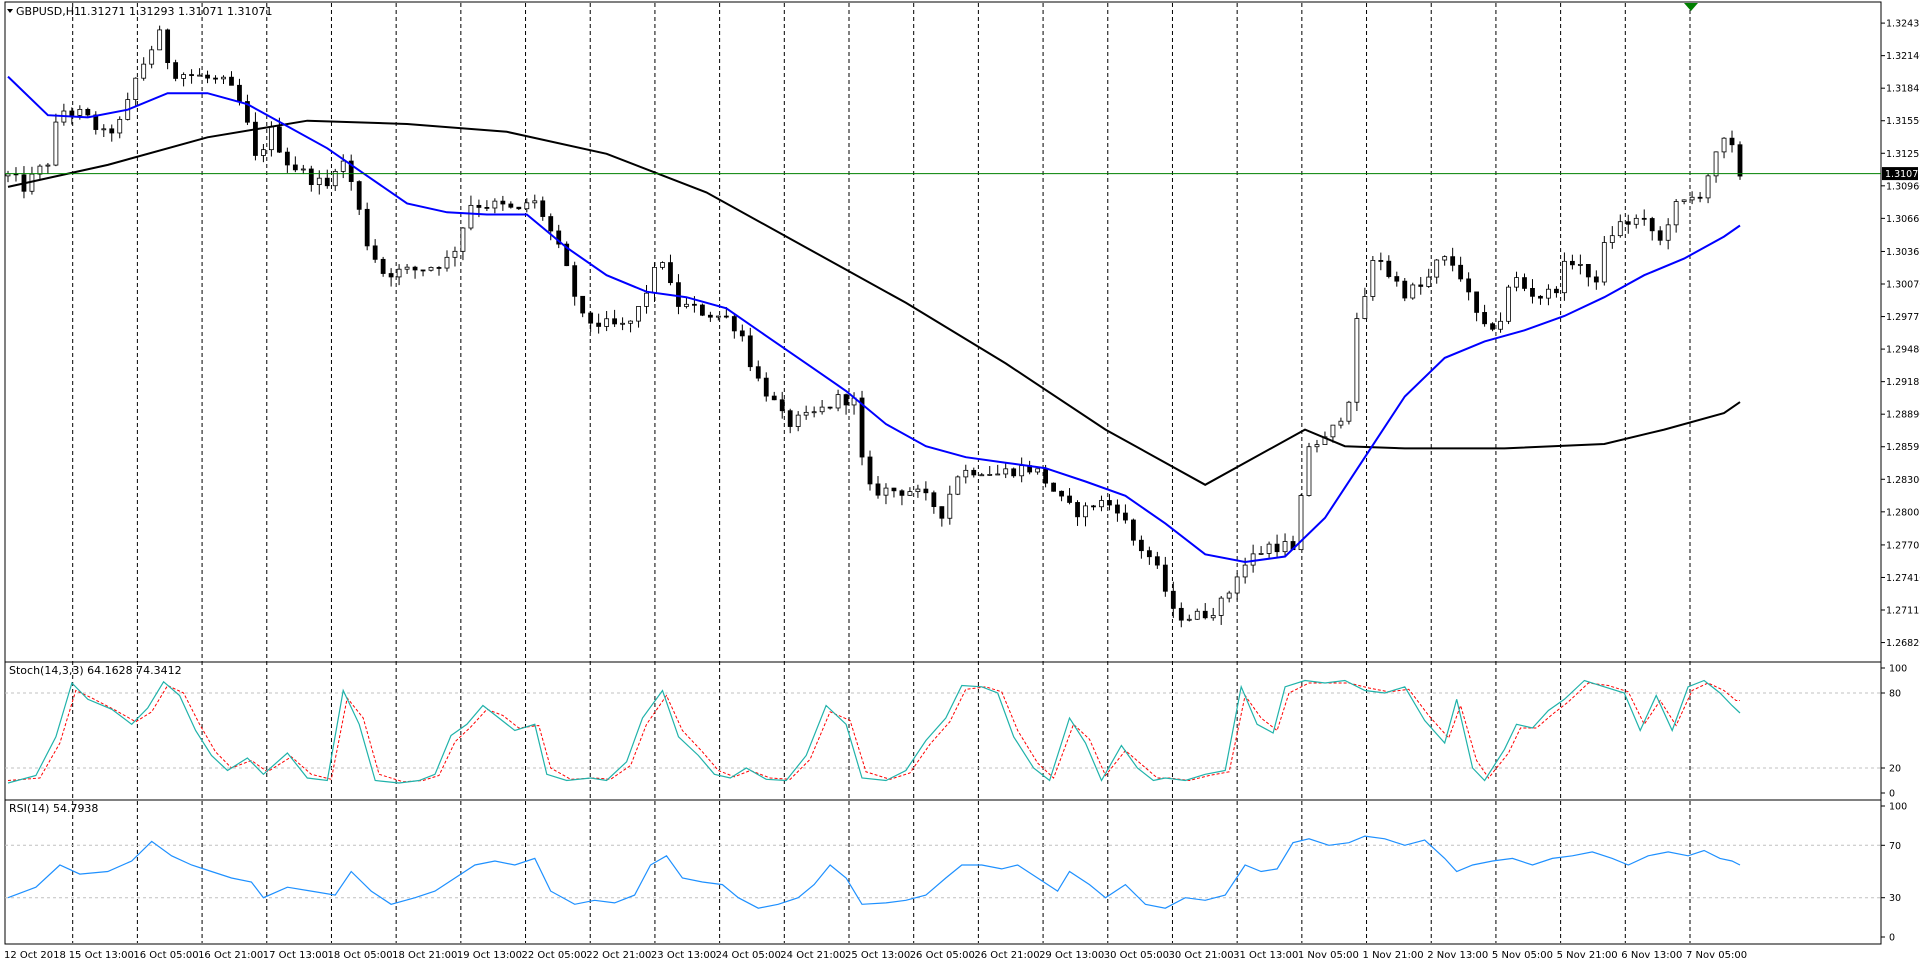  What do you see at coordinates (1651, 955) in the screenshot?
I see `x-tick-label: 6 Nov 13:00` at bounding box center [1651, 955].